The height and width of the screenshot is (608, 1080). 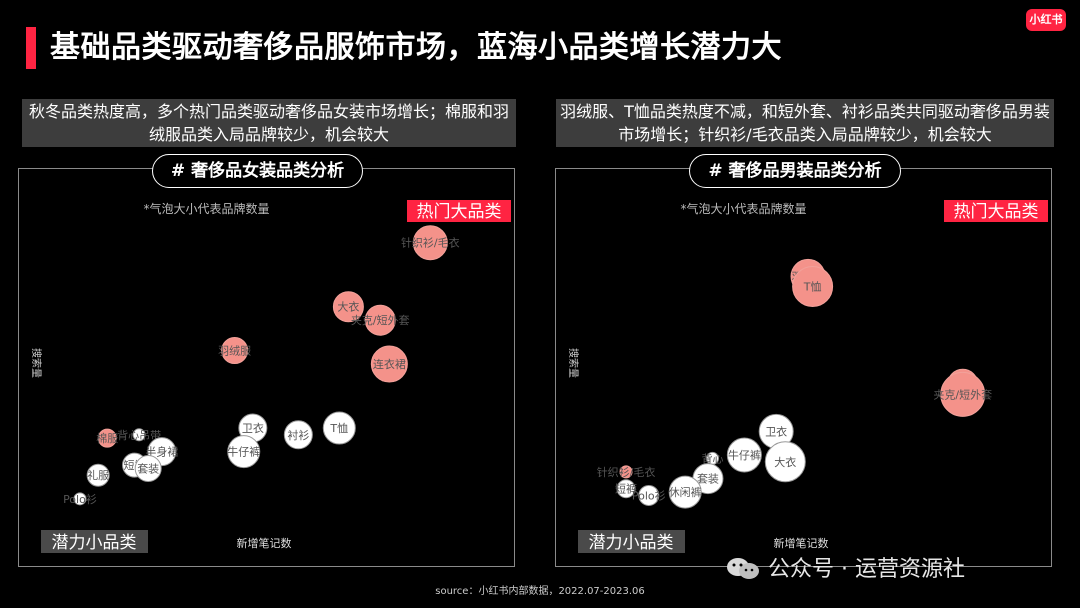 I want to click on women-bubble-label: 大衣, so click(x=348, y=307).